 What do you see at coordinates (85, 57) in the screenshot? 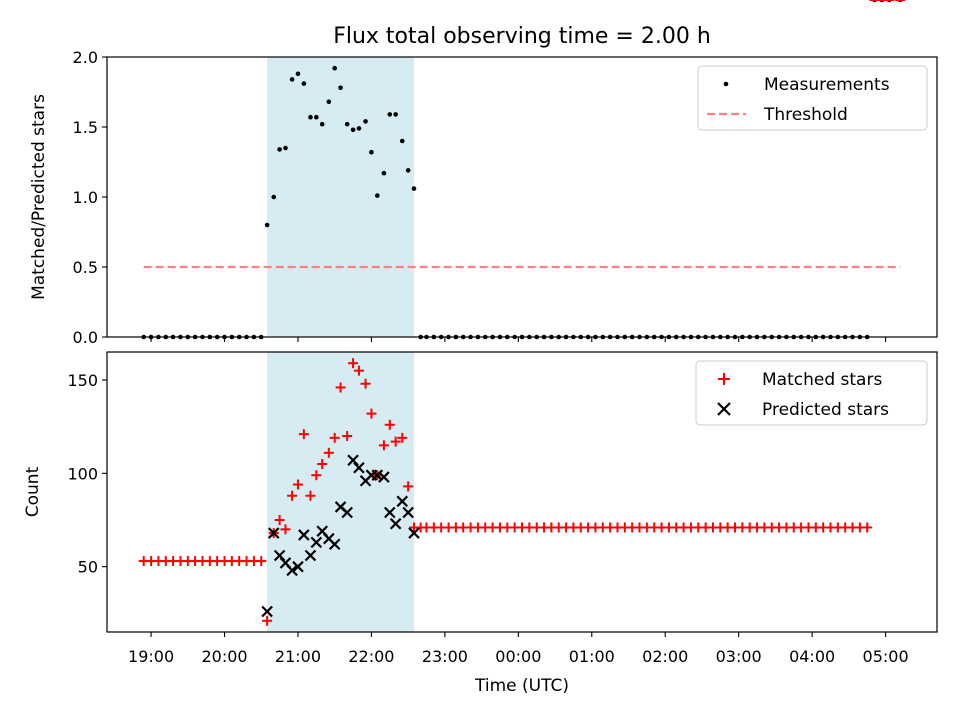
I see `y-tick-label: 2.0` at bounding box center [85, 57].